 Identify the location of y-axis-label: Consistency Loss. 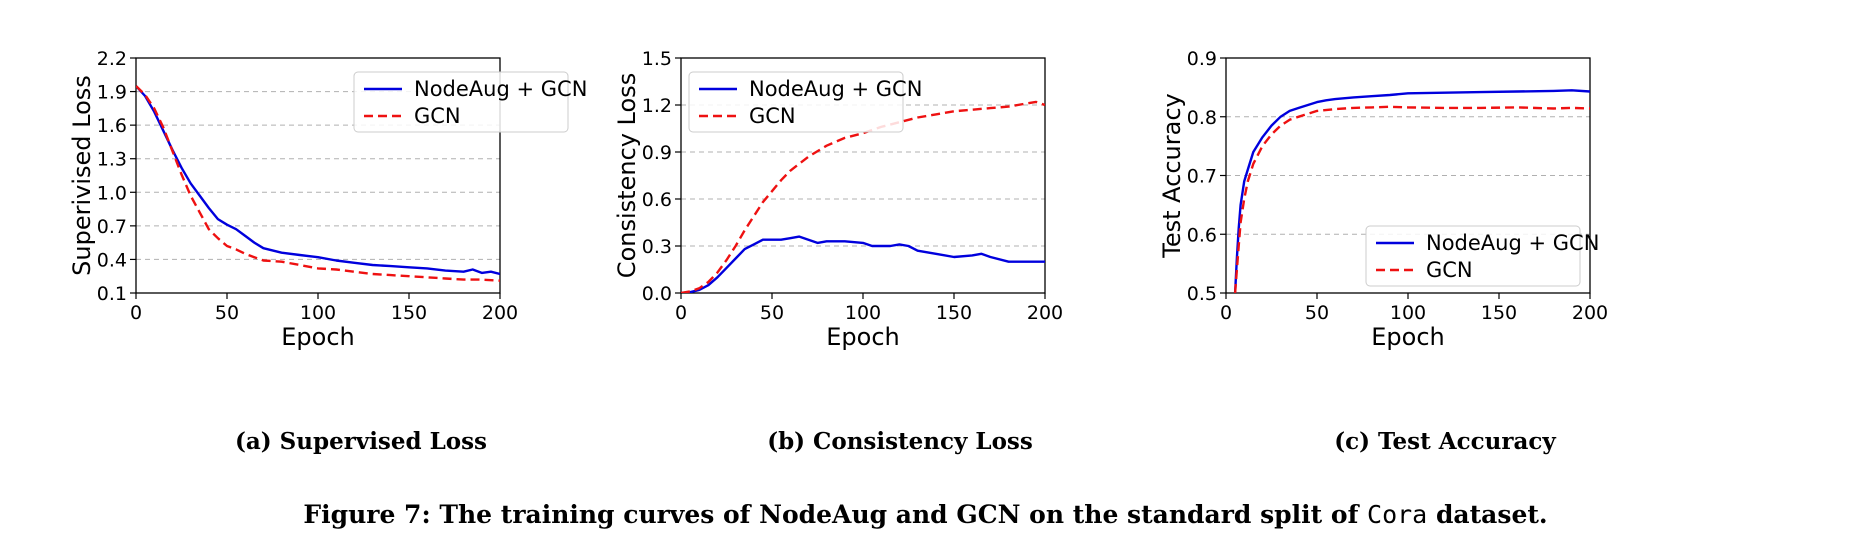
(627, 175).